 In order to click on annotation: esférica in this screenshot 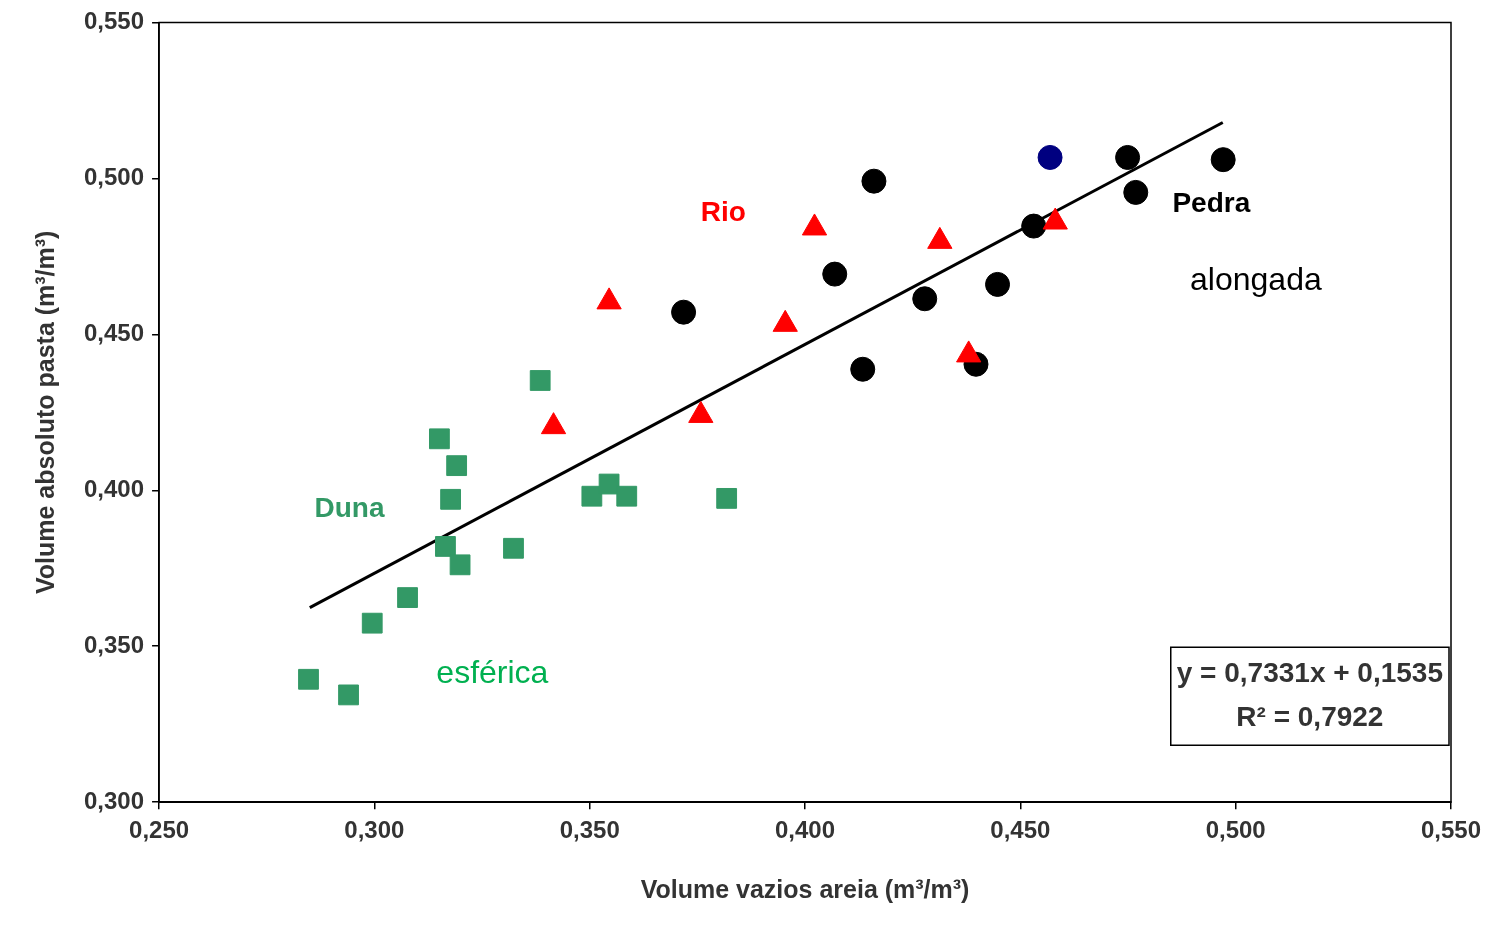, I will do `click(492, 672)`.